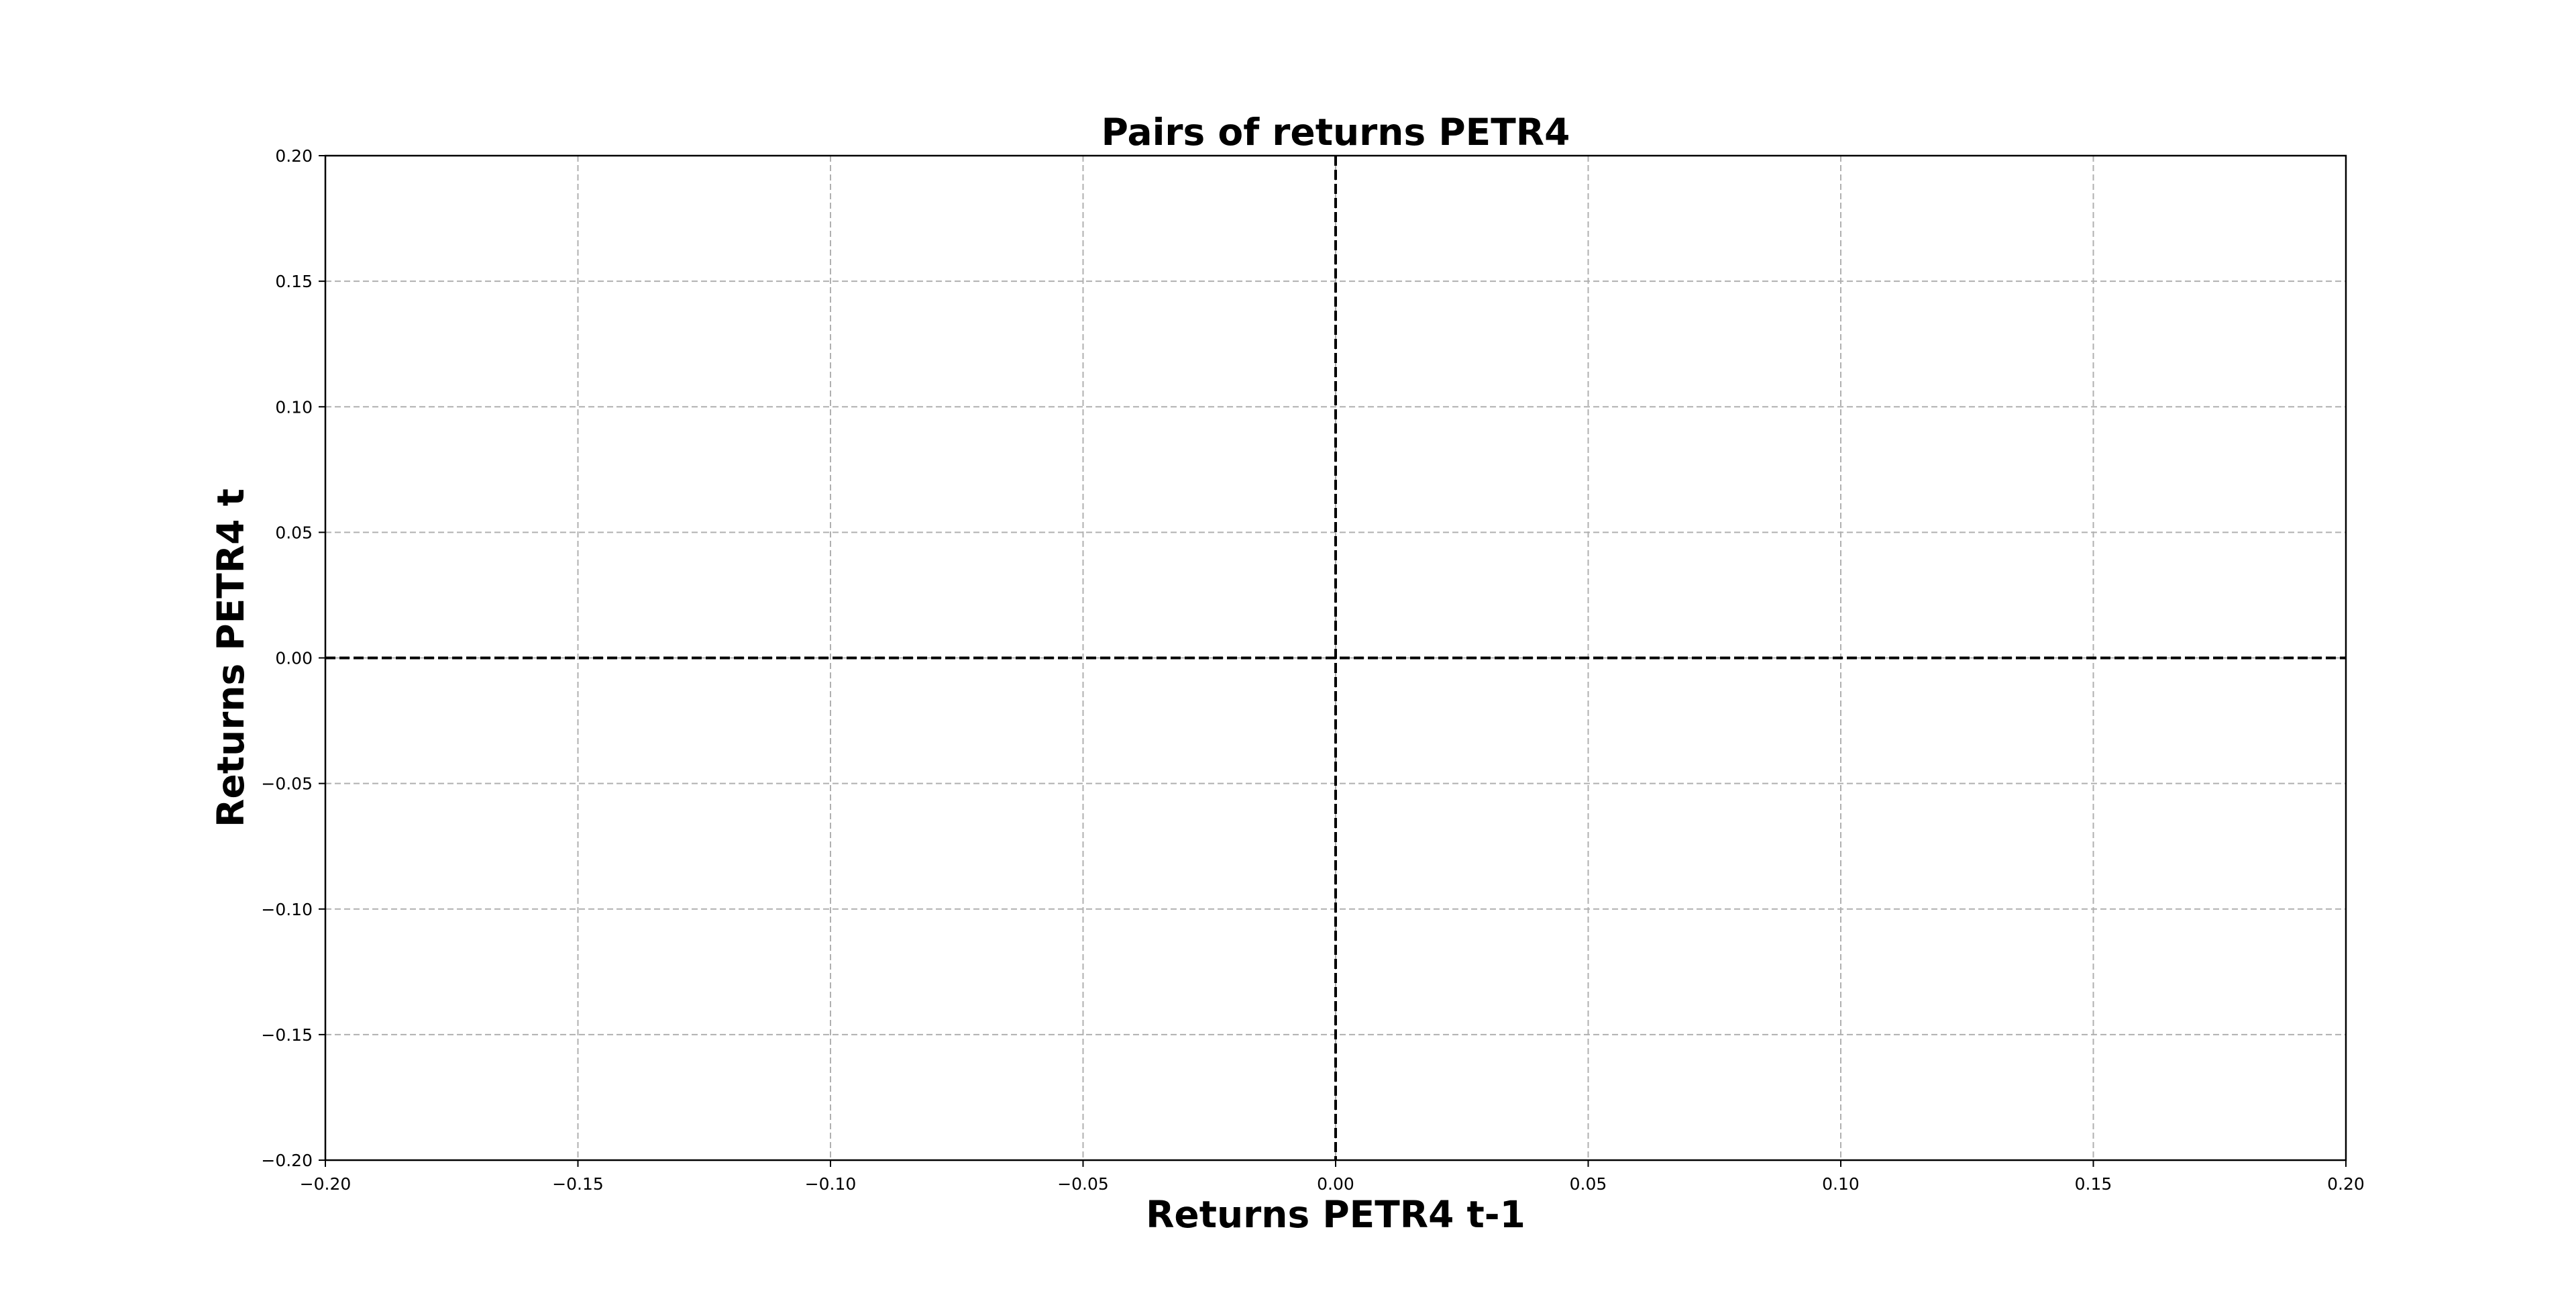 This screenshot has height=1291, width=2576. I want to click on y-tick-label: 0.20, so click(294, 156).